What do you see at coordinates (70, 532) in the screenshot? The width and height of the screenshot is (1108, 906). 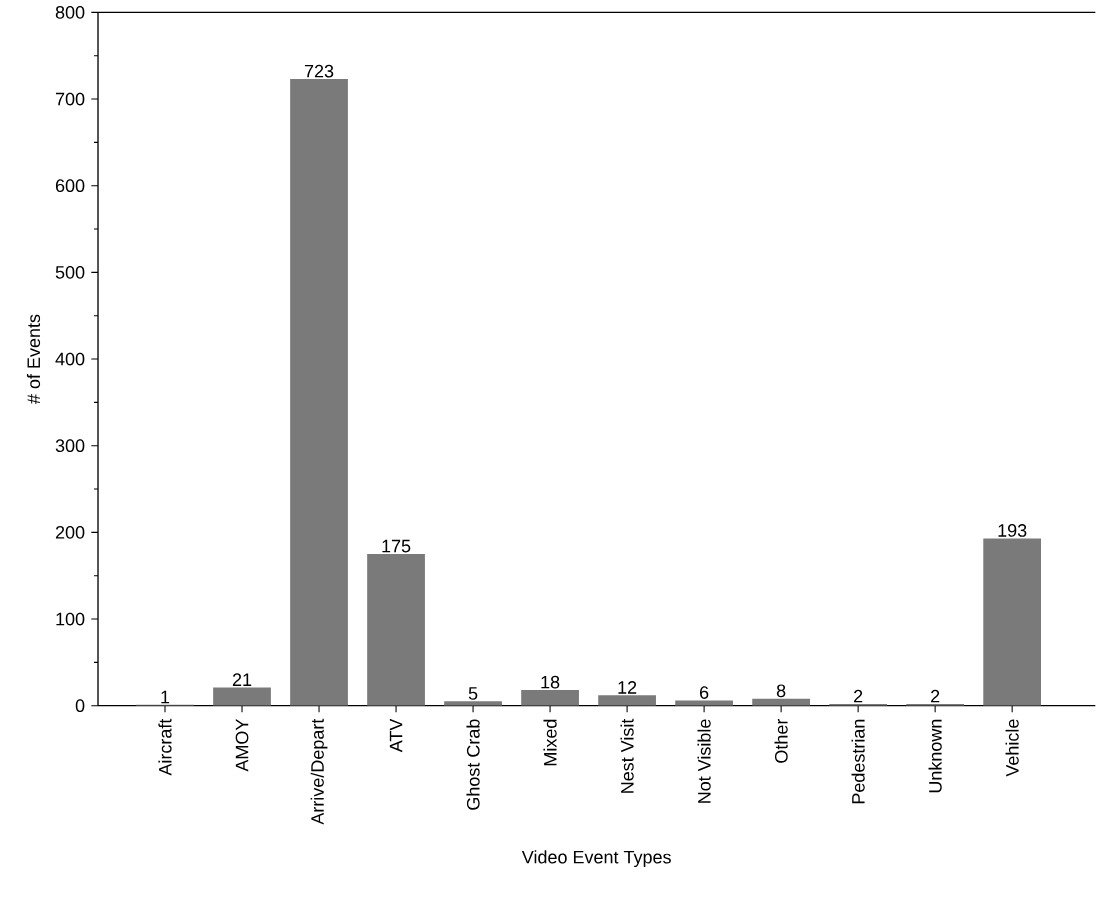 I see `y-tick-label: 200` at bounding box center [70, 532].